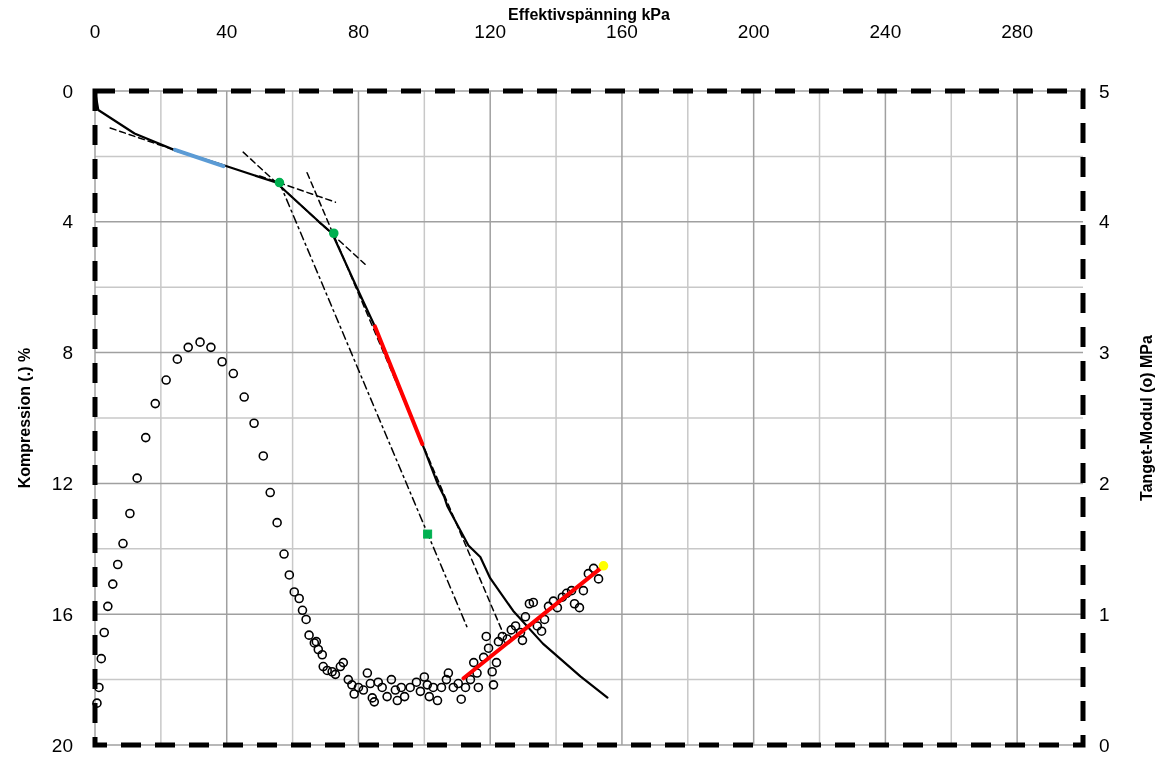 The width and height of the screenshot is (1160, 758). Describe the element at coordinates (1146, 417) in the screenshot. I see `y2-axis-title: Tanget-Modul (o) MPa` at that location.